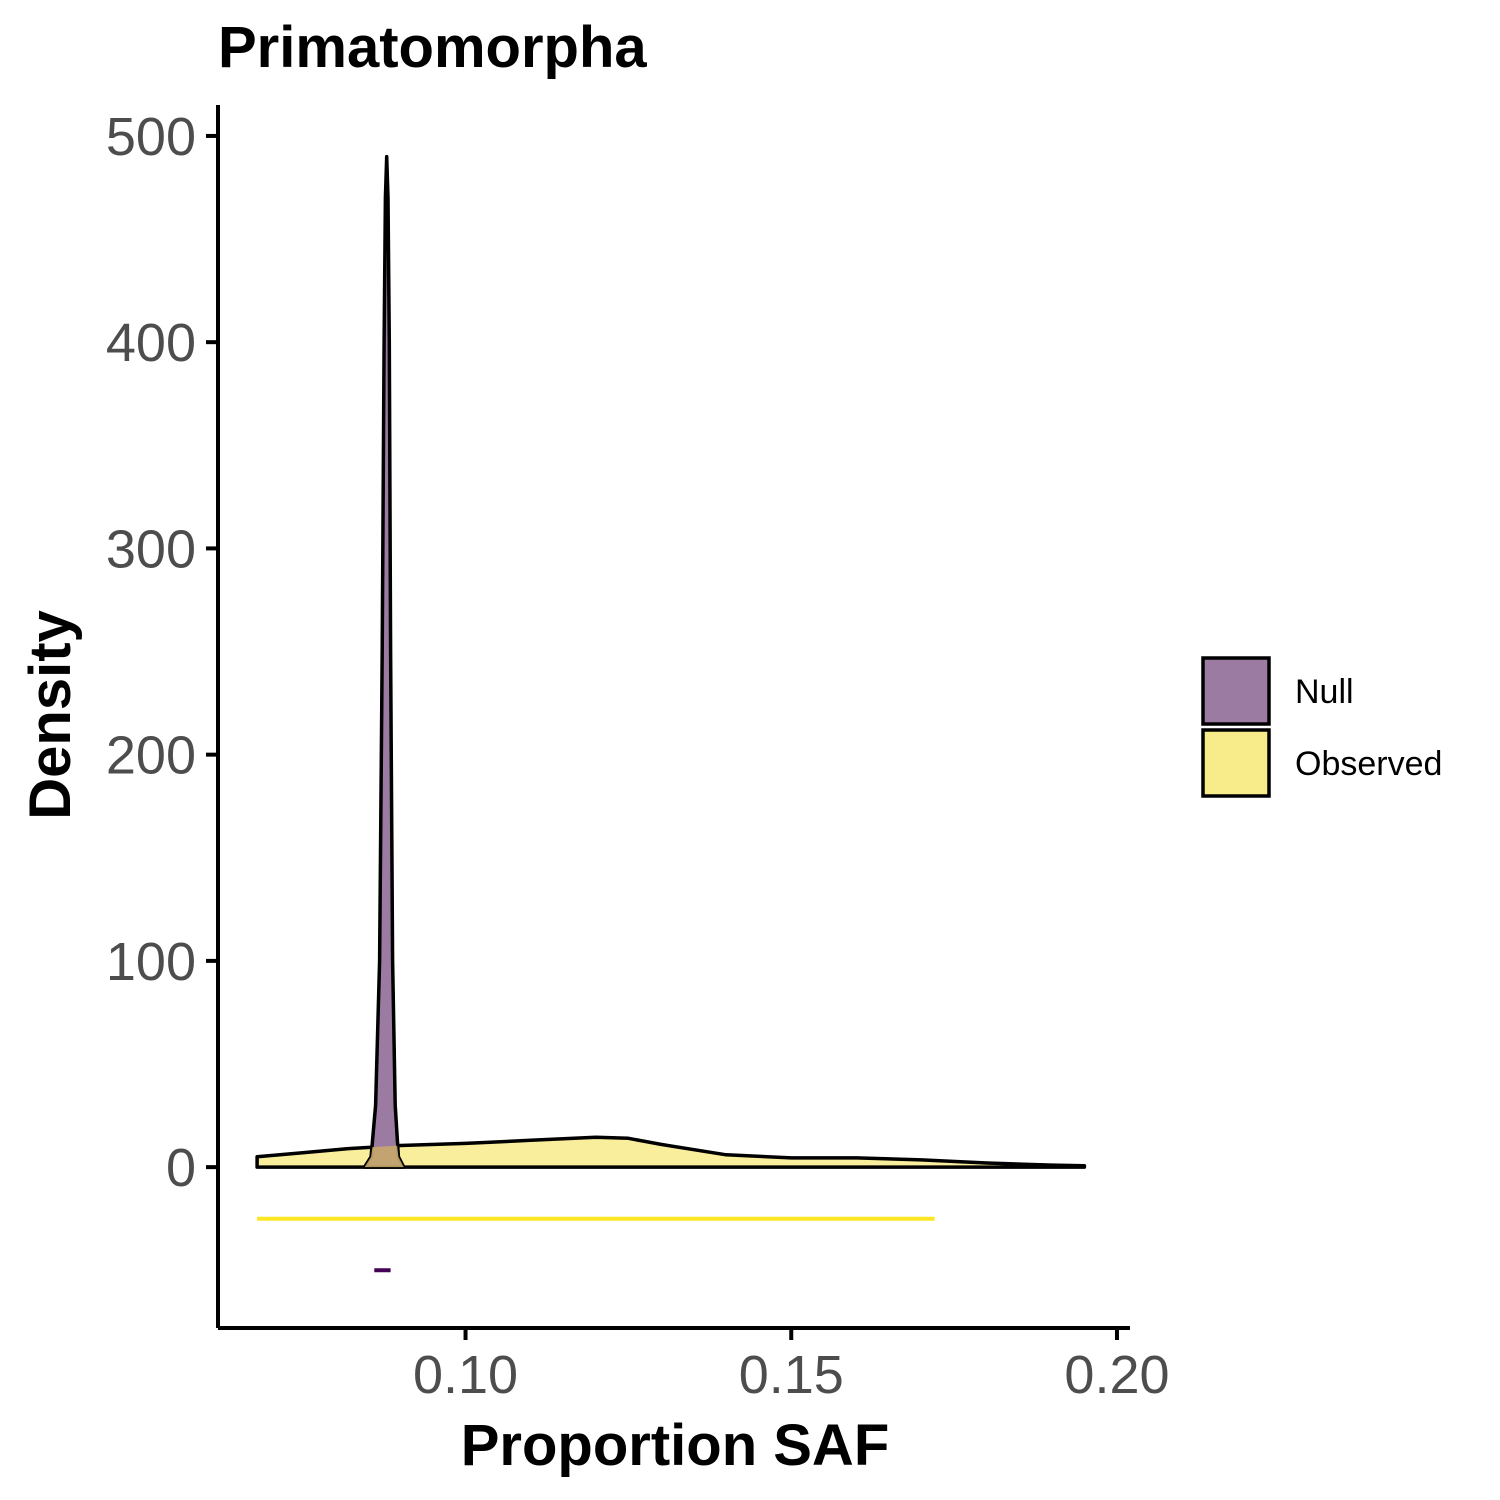 The width and height of the screenshot is (1500, 1500). I want to click on legend-swatch-observed, so click(1236, 763).